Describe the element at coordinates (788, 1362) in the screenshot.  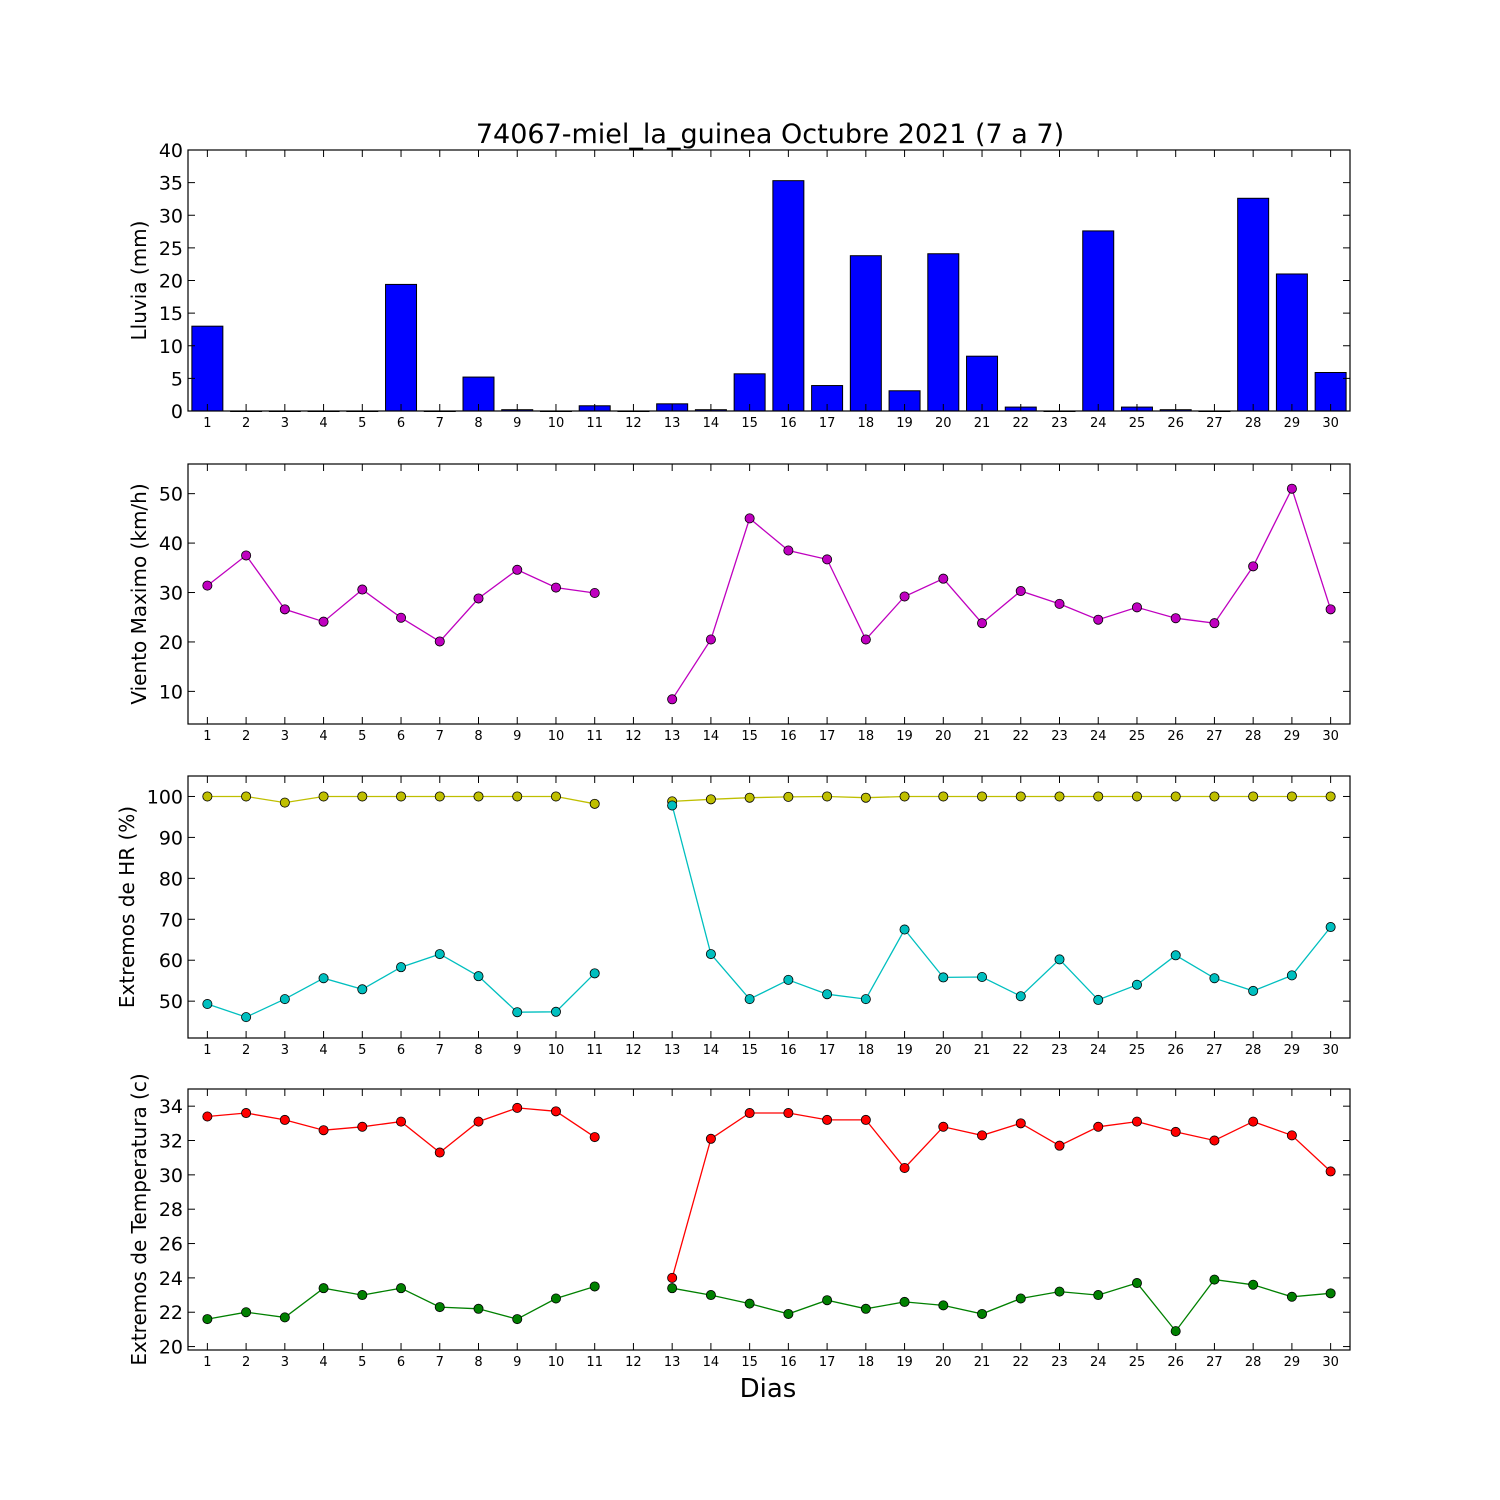
I see `x-tick-label: 16` at that location.